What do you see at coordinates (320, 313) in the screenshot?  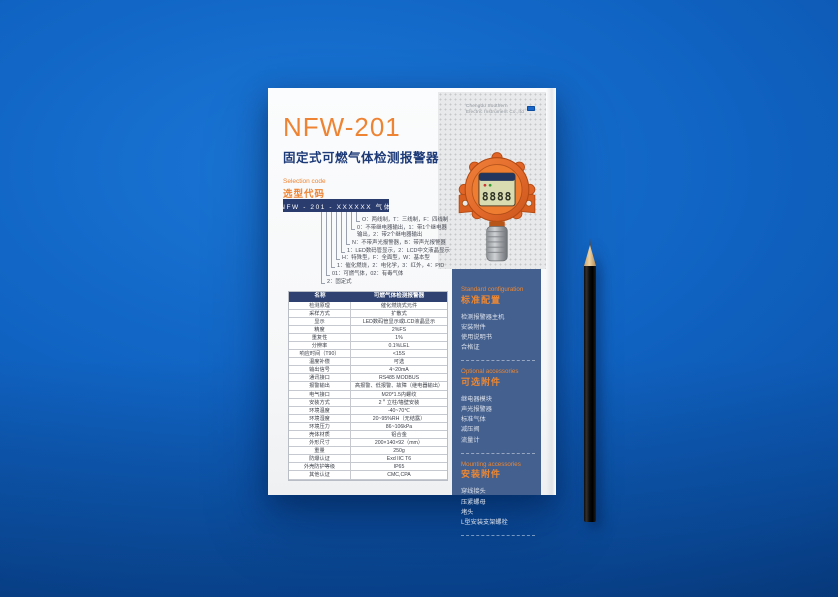 I see `spec-row-label: 采样方式` at bounding box center [320, 313].